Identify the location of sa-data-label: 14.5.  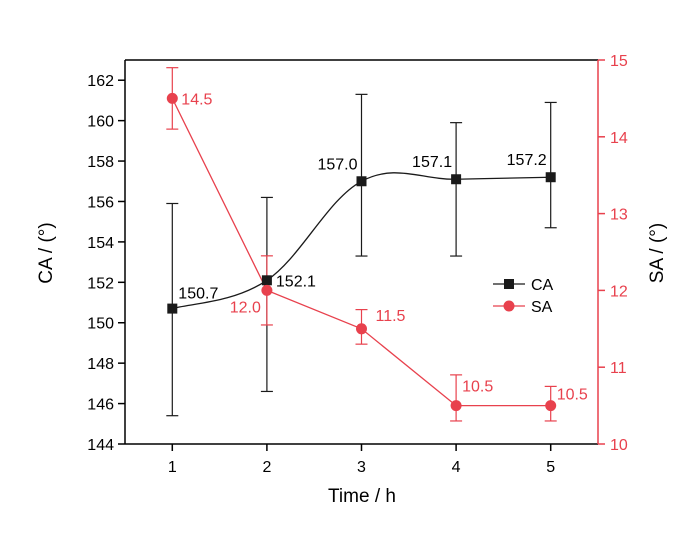
(196, 99).